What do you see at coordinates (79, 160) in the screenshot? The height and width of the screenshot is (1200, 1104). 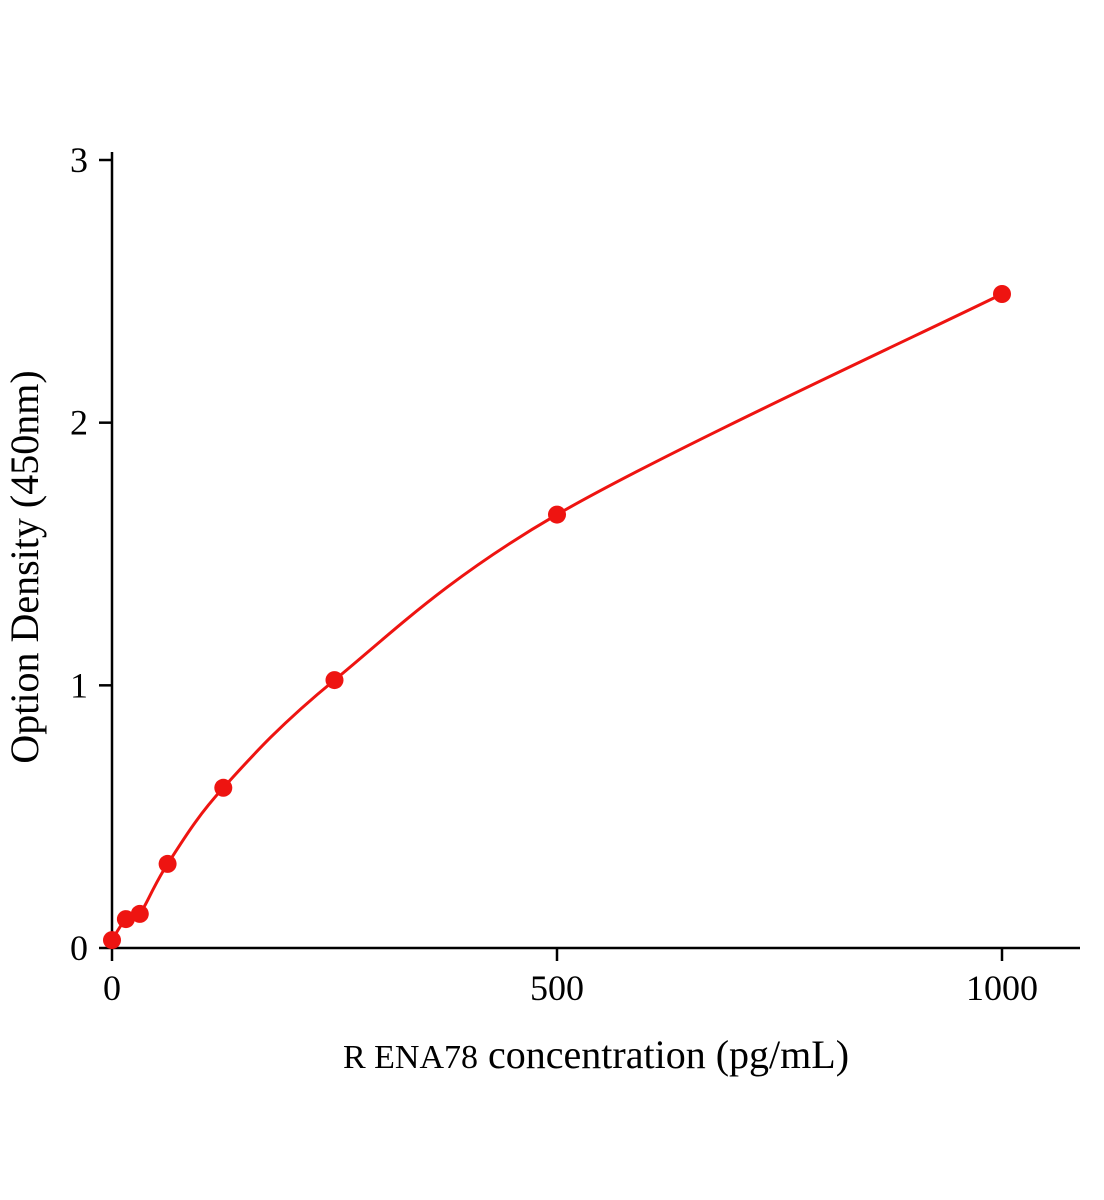 I see `y-tick-label: 3` at bounding box center [79, 160].